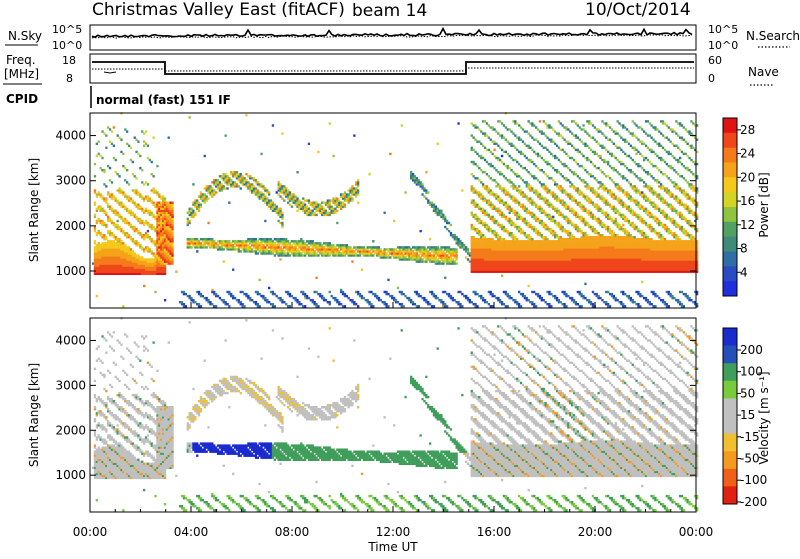  I want to click on freq-label-line2: [MHz], so click(21, 74).